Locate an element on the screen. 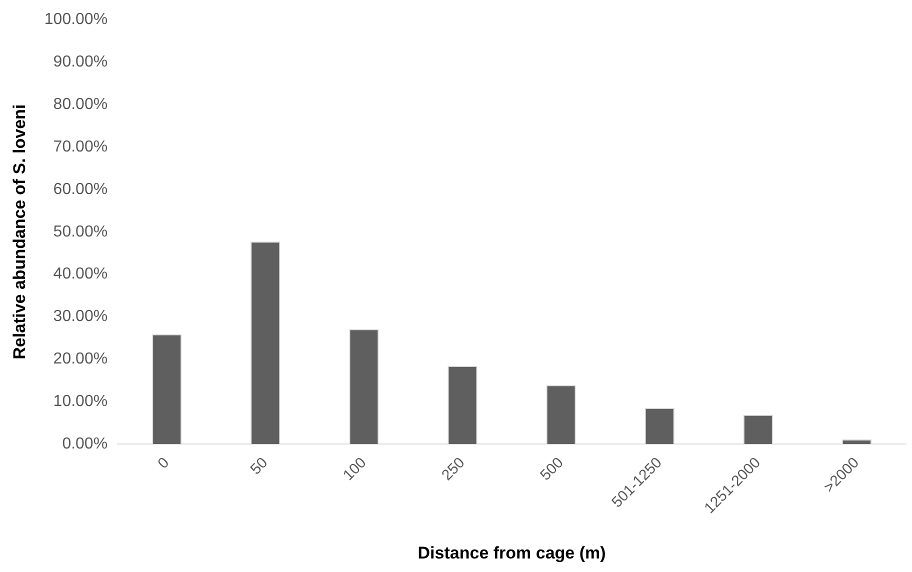 This screenshot has width=912, height=572. x-tick-label: 0 is located at coordinates (163, 463).